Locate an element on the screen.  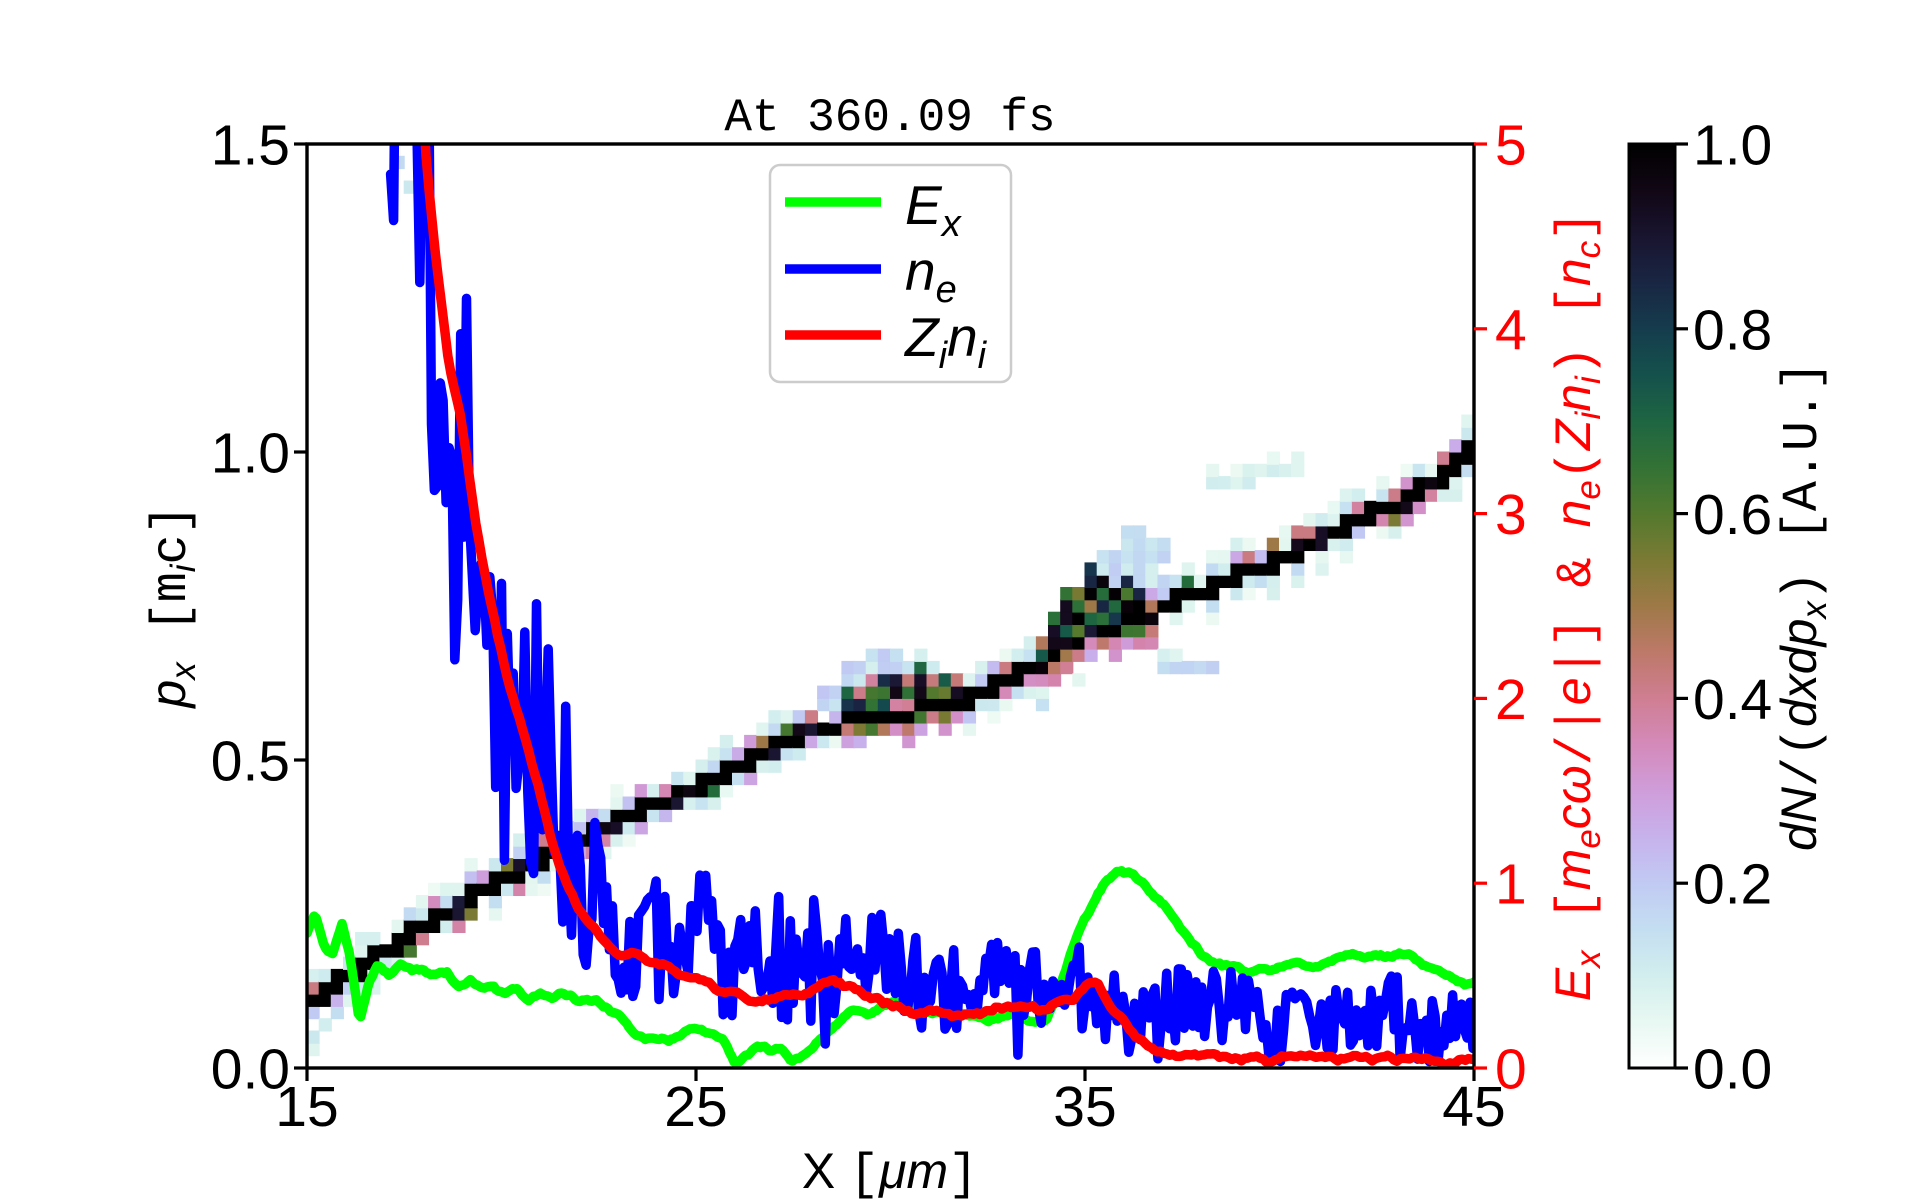
svg-text: 25 is located at coordinates (695, 1107).